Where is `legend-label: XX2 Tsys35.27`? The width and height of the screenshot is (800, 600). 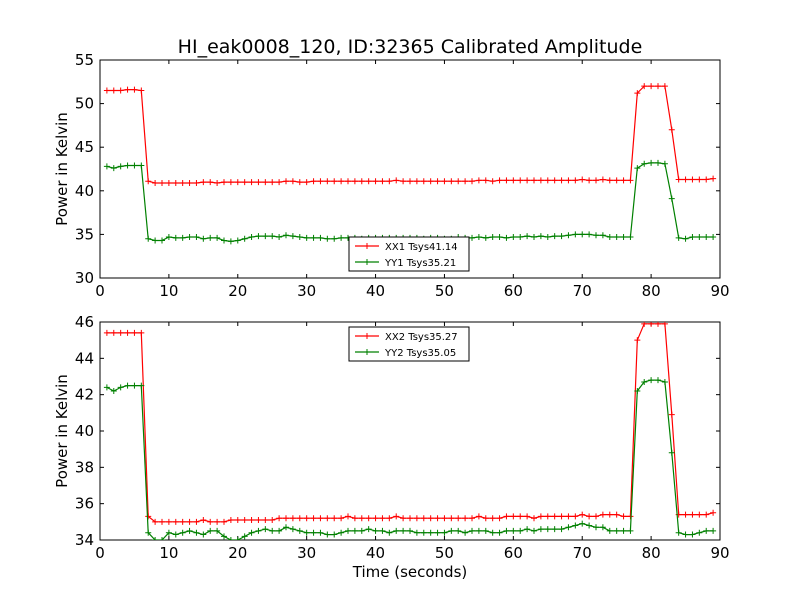 legend-label: XX2 Tsys35.27 is located at coordinates (421, 337).